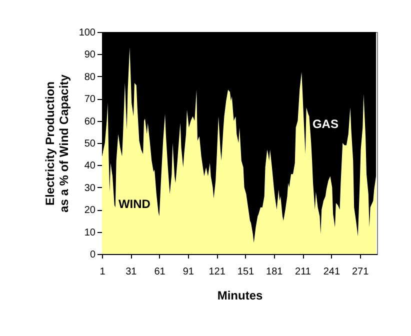  What do you see at coordinates (90, 210) in the screenshot?
I see `y-tick-label: 20` at bounding box center [90, 210].